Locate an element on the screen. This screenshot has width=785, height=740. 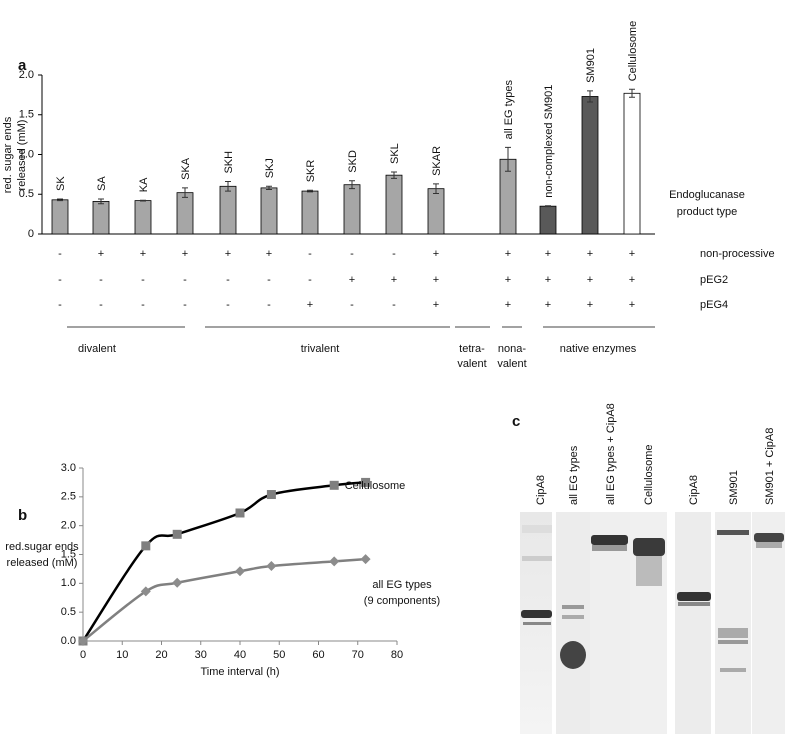
y-tick-label: 1.5 is located at coordinates (68, 554).